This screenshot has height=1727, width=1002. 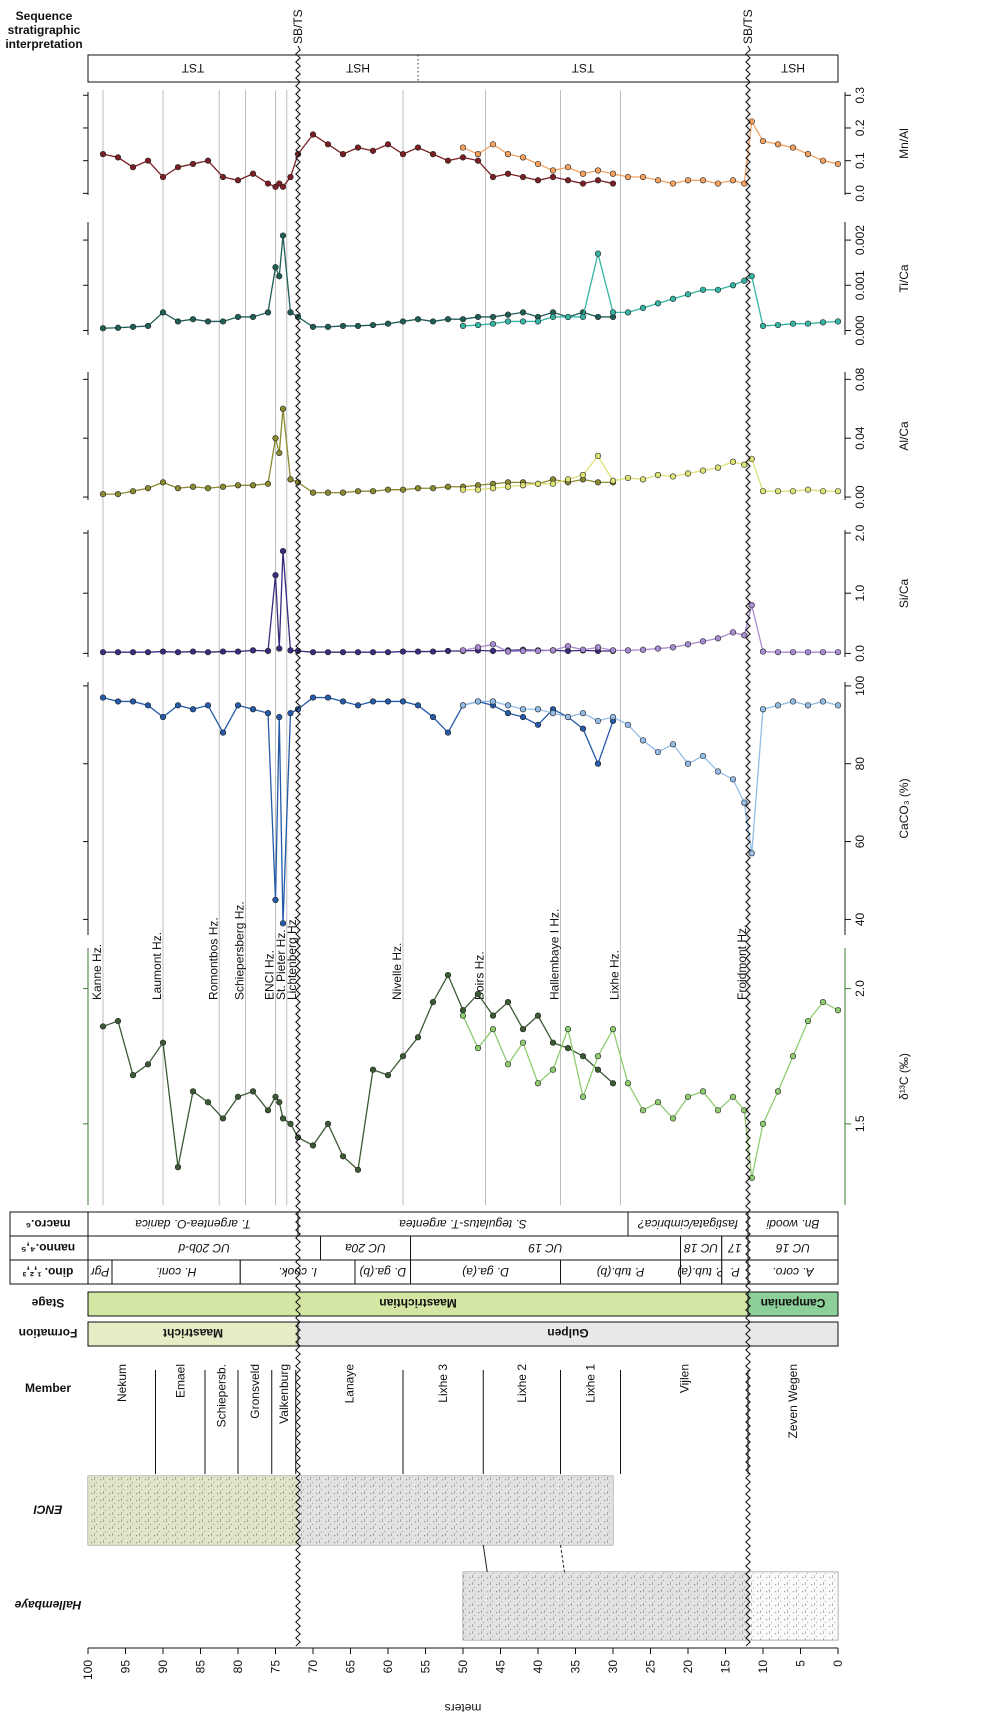 I want to click on zone-label: 17, so click(x=734, y=1248).